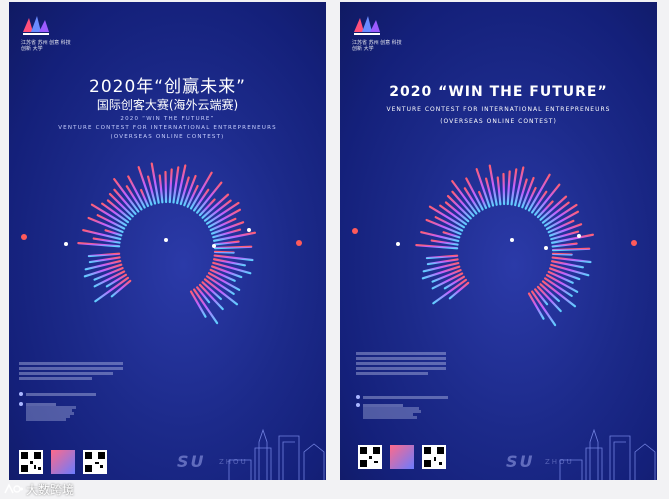 Image resolution: width=669 pixels, height=499 pixels. Describe the element at coordinates (46, 46) in the screenshot. I see `logo-text: 江苏省 苏州 创意 科技 创新 大学` at that location.